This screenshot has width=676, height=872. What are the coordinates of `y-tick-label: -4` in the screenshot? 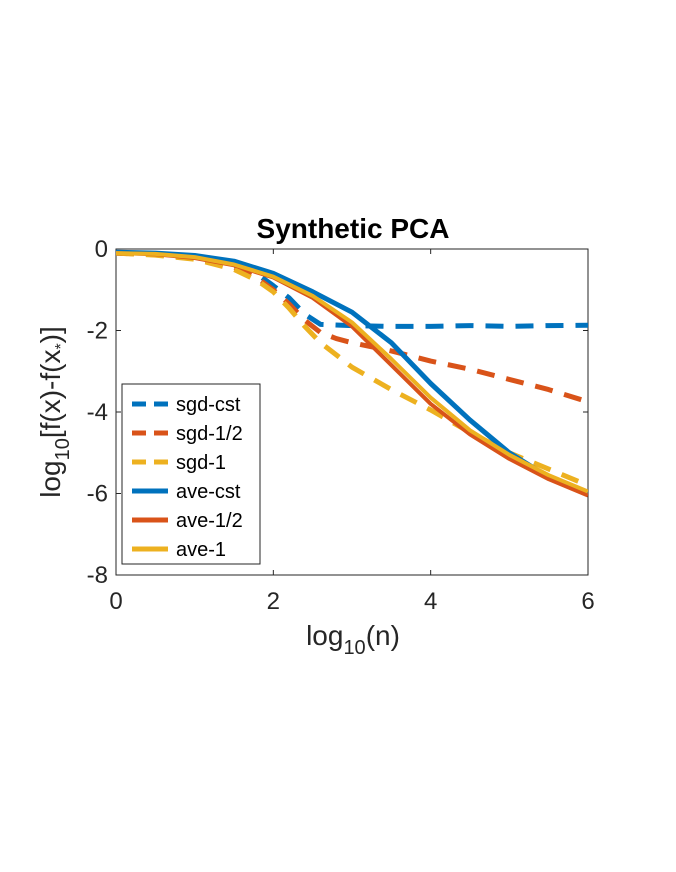 It's located at (97, 412).